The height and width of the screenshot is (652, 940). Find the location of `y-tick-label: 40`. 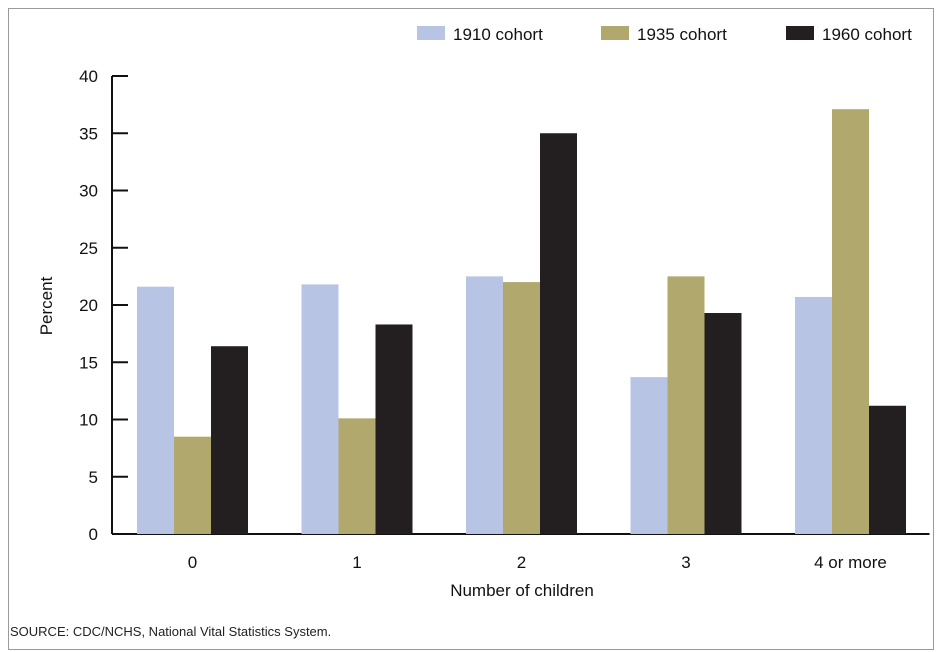

y-tick-label: 40 is located at coordinates (88, 76).